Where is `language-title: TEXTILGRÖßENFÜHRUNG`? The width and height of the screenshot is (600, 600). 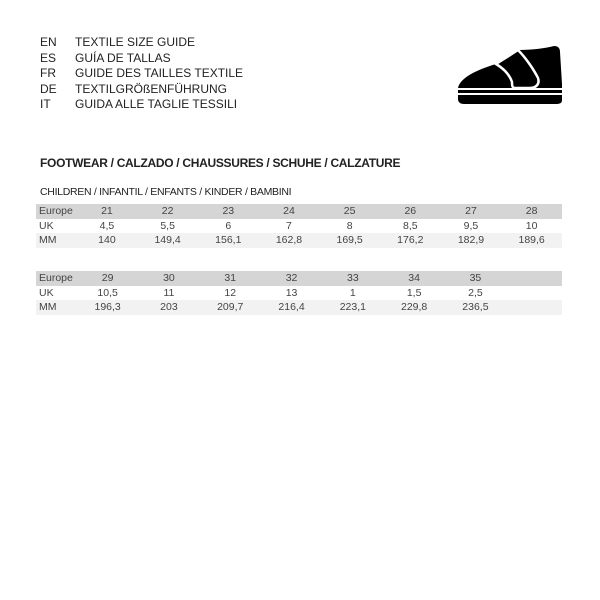 language-title: TEXTILGRÖßENFÜHRUNG is located at coordinates (151, 88).